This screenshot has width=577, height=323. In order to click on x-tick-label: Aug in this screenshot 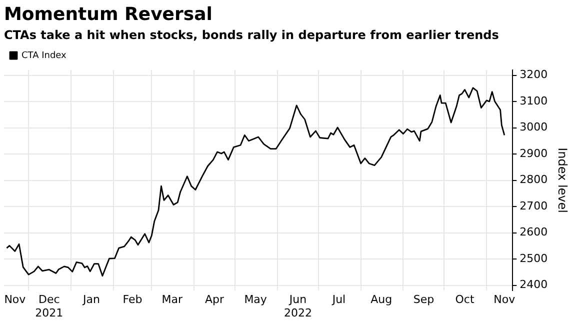, I will do `click(381, 299)`.